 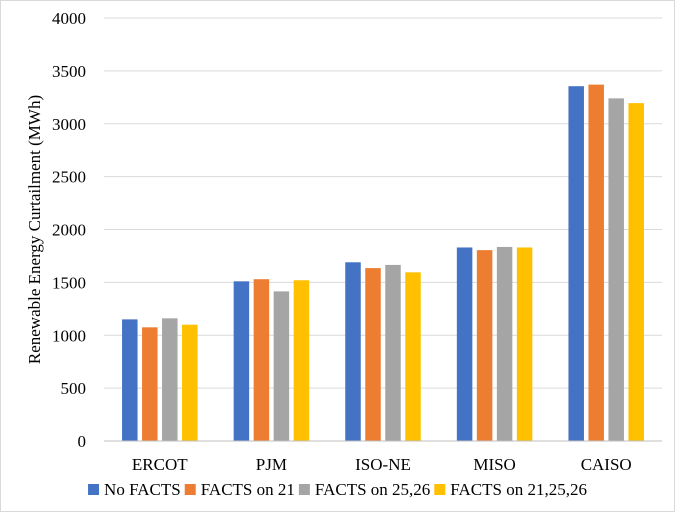 I want to click on legend-item: FACTS on 21, so click(x=239, y=489).